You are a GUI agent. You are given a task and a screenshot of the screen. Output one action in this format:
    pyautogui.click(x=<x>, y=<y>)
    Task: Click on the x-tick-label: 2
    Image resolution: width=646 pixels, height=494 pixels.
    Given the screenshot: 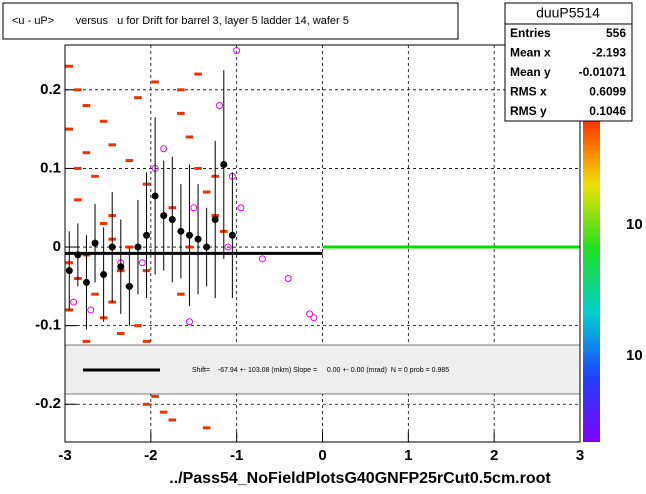 What is the action you would take?
    pyautogui.click(x=494, y=455)
    